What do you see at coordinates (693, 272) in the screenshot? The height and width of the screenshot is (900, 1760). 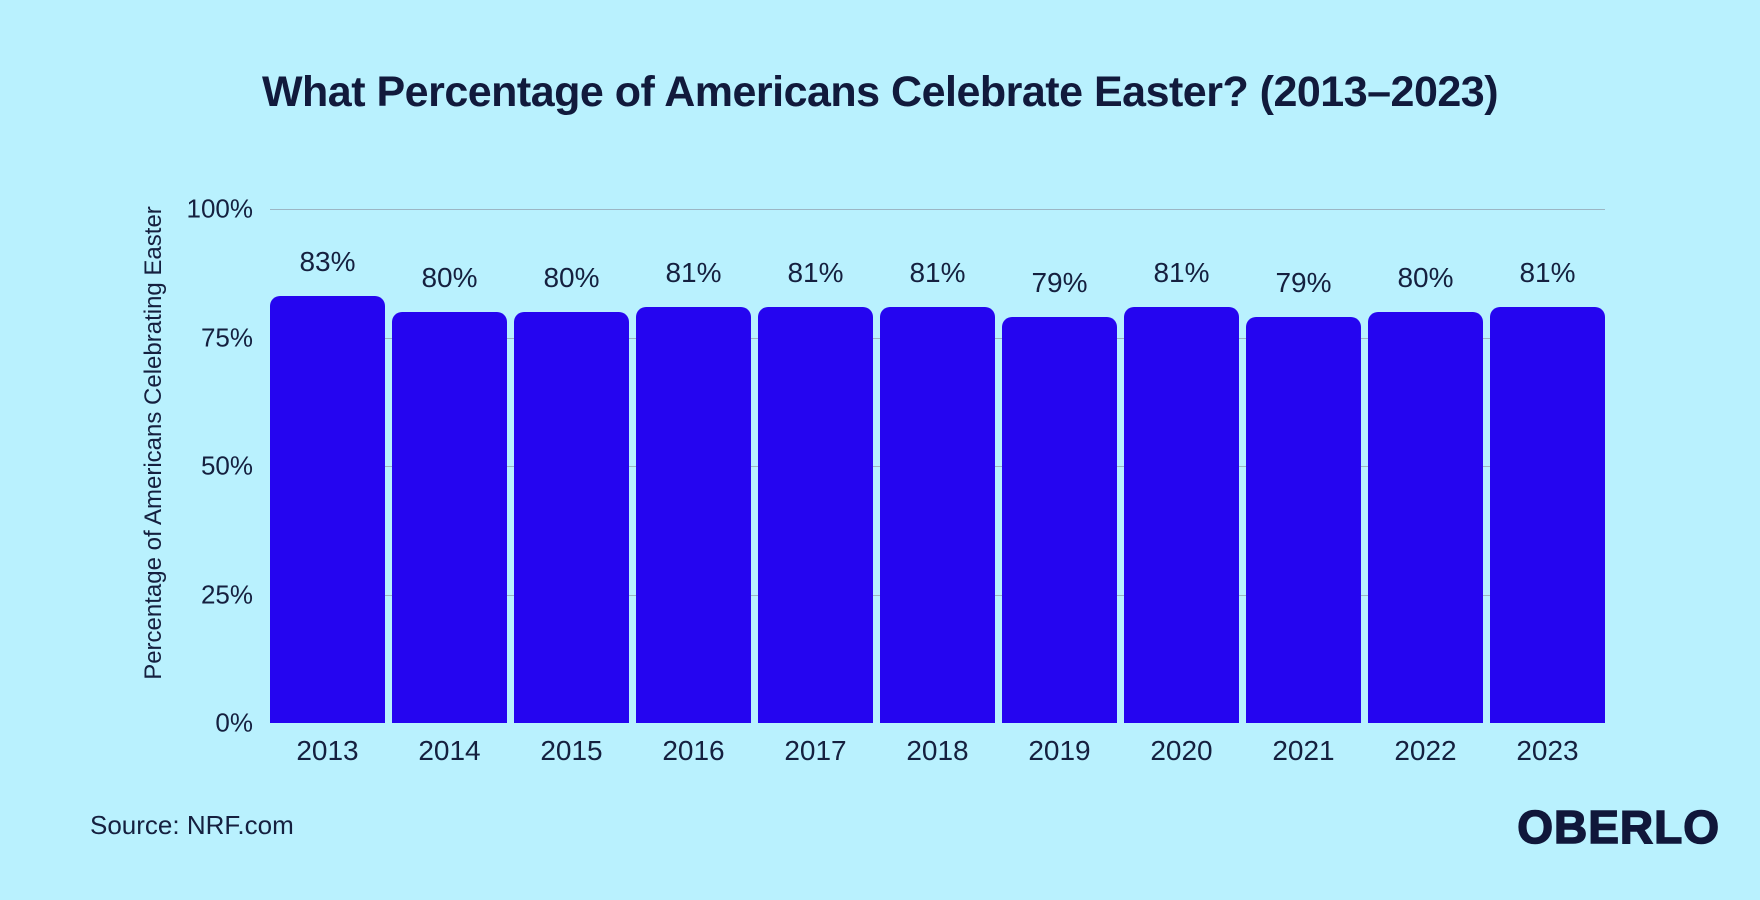 I see `bar-value-label-2016: 81%` at bounding box center [693, 272].